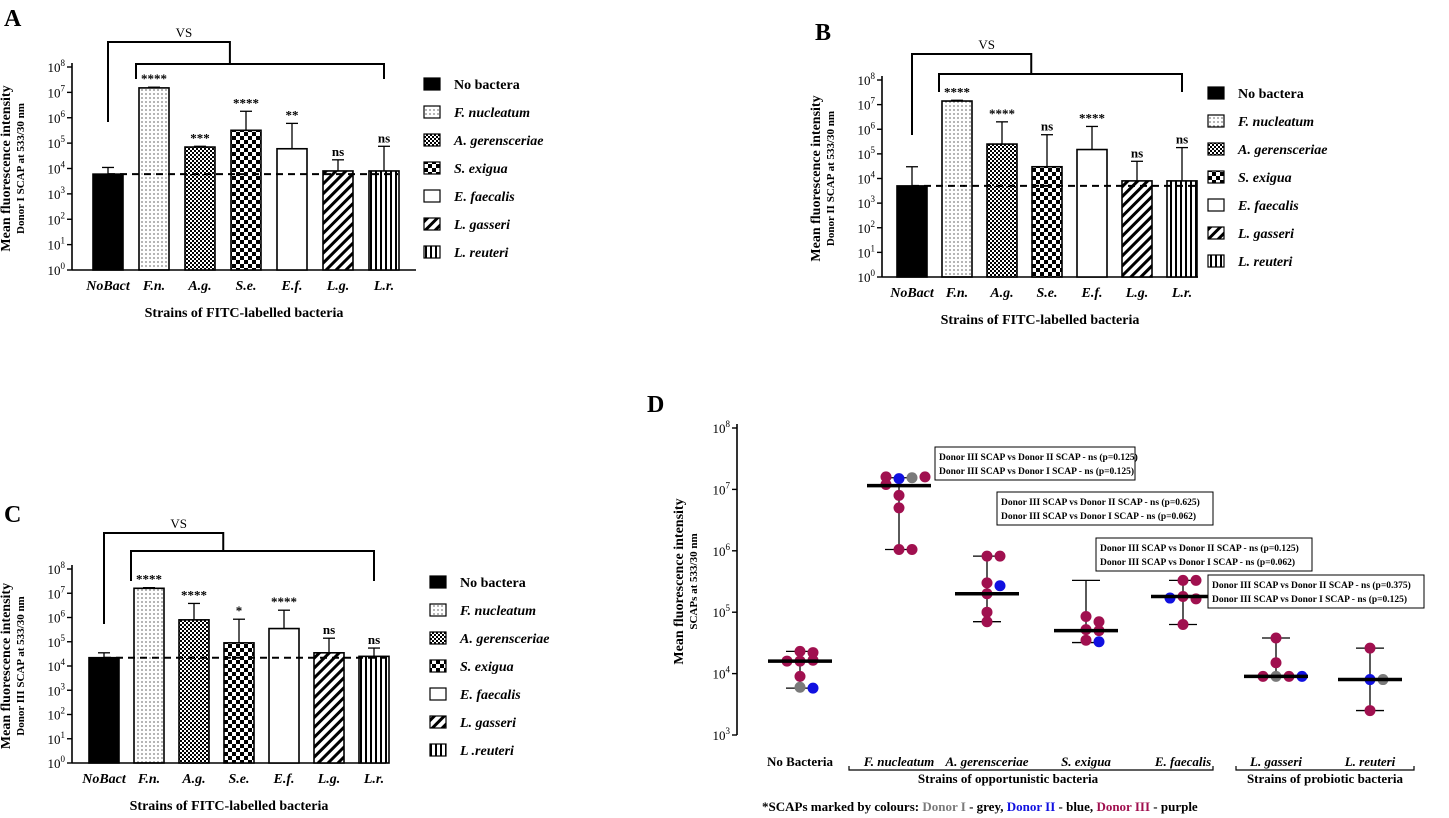 The width and height of the screenshot is (1449, 818). Describe the element at coordinates (57, 665) in the screenshot. I see `y-tick-label: 10⁴` at that location.